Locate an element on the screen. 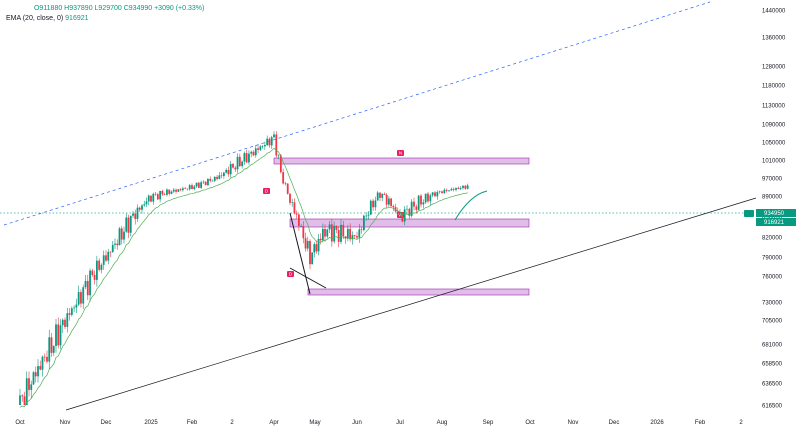  zone-tag-label: W is located at coordinates (400, 215).